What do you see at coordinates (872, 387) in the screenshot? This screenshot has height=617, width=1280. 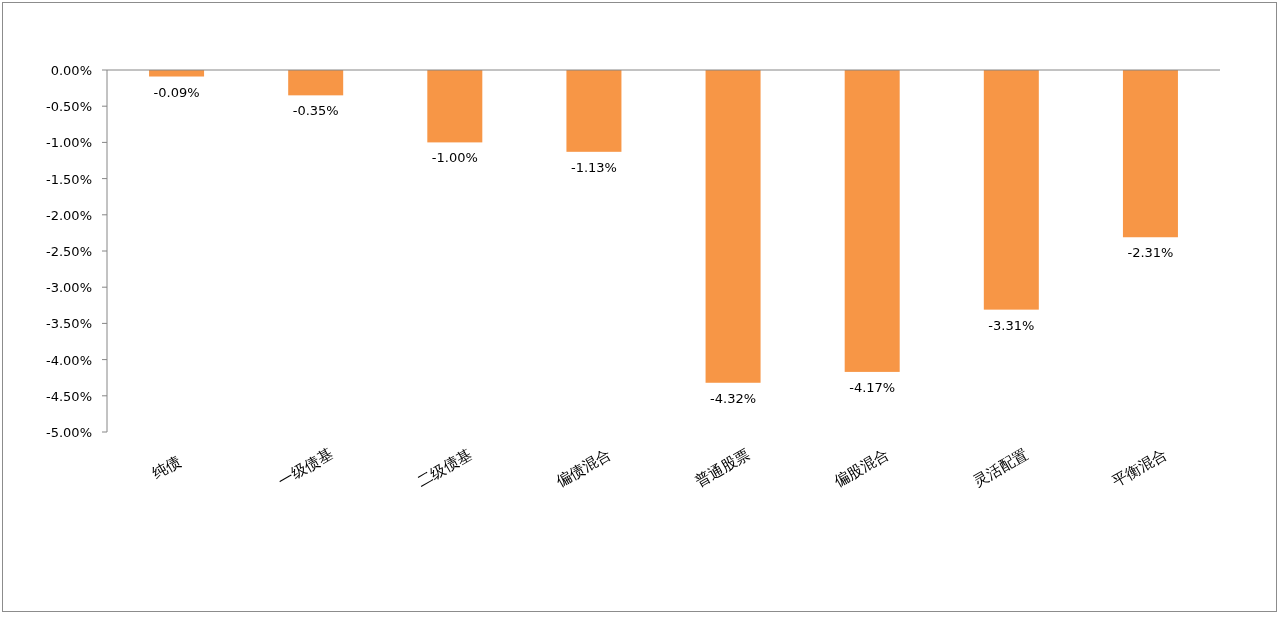 I see `data-label: -4.17%` at bounding box center [872, 387].